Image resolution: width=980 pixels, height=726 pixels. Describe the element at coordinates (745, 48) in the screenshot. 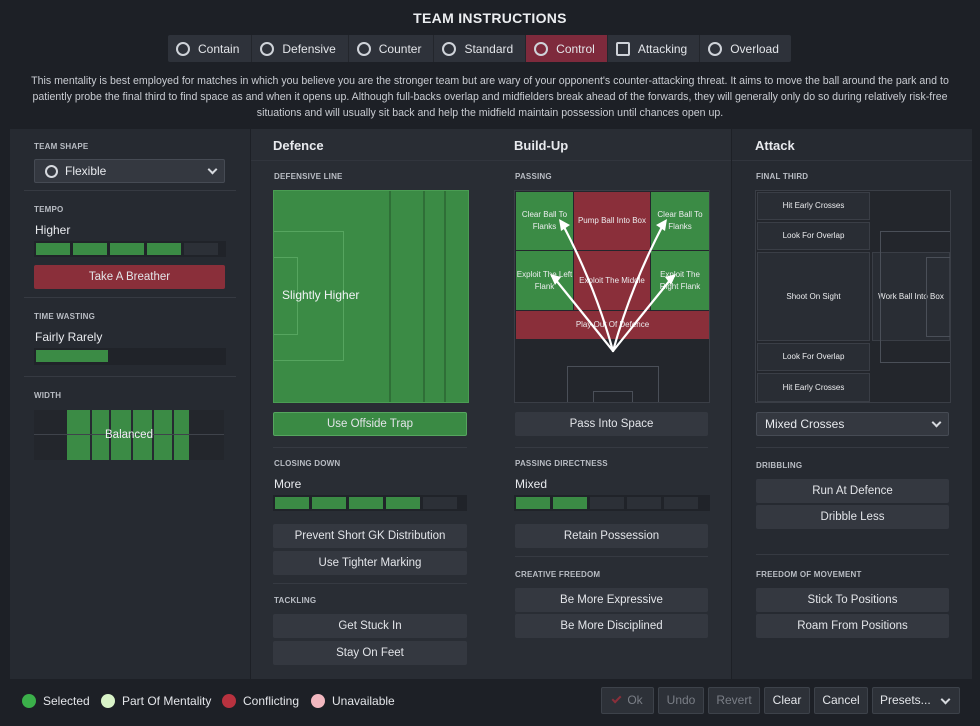

I see `tab-overload: Overload` at that location.